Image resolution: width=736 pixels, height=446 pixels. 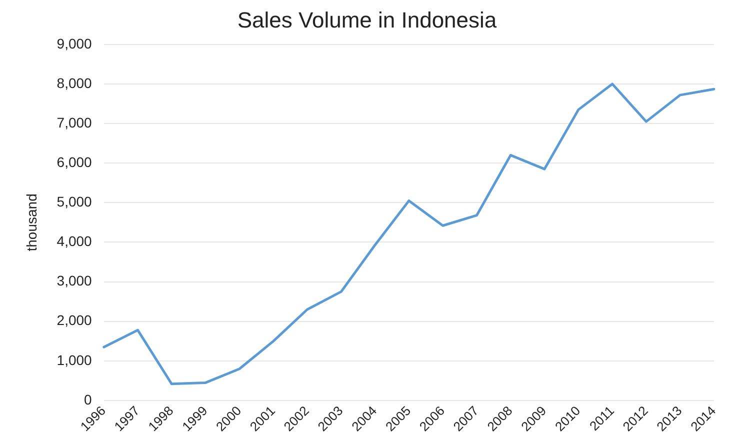 I want to click on y-tick-label: 3,000, so click(x=74, y=280).